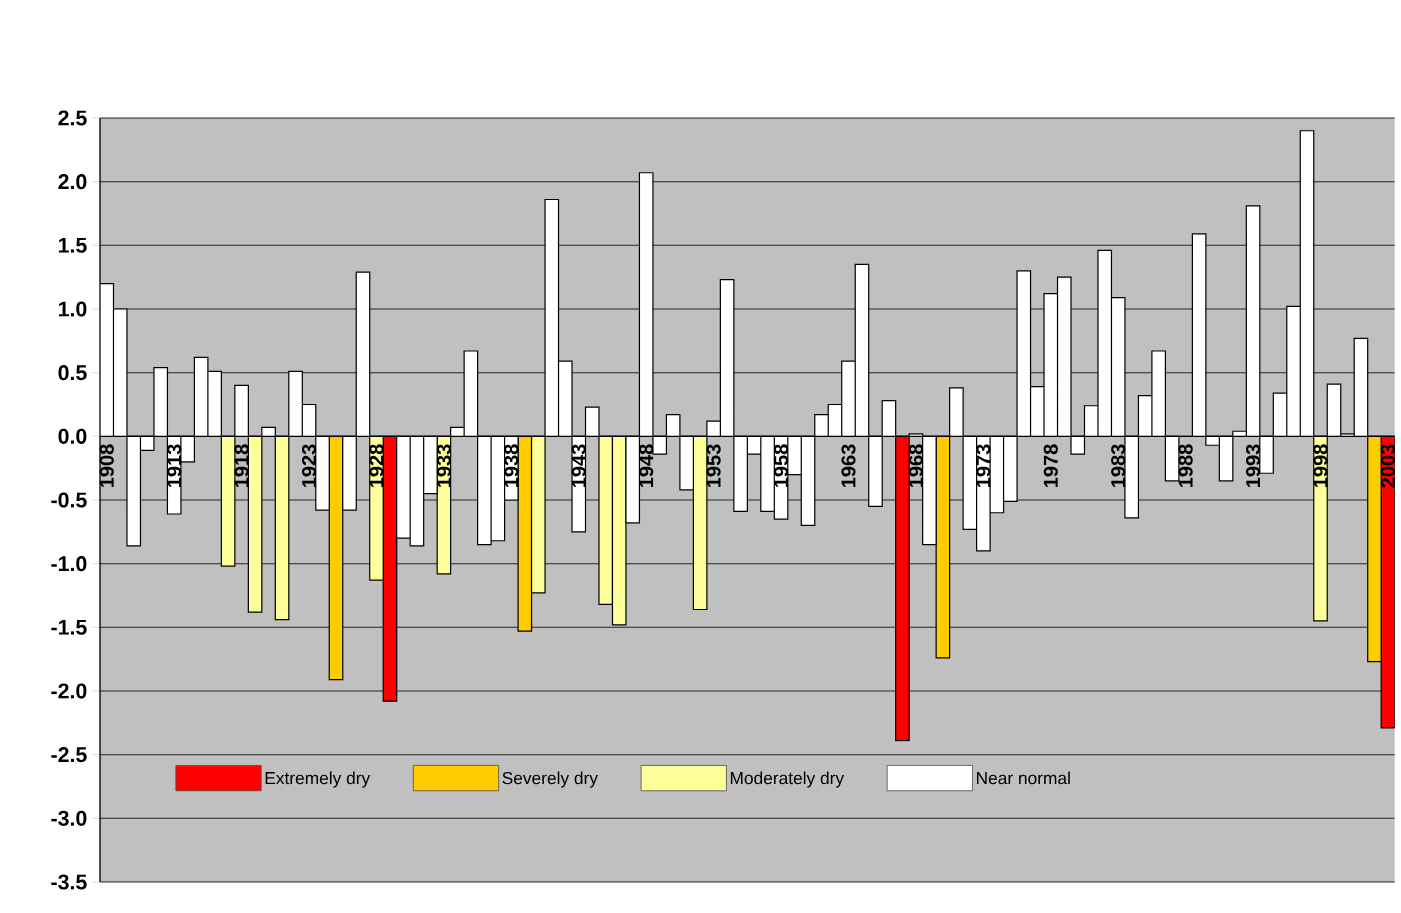 This screenshot has height=913, width=1401. Describe the element at coordinates (241, 465) in the screenshot. I see `x-tick-label: 1918` at that location.